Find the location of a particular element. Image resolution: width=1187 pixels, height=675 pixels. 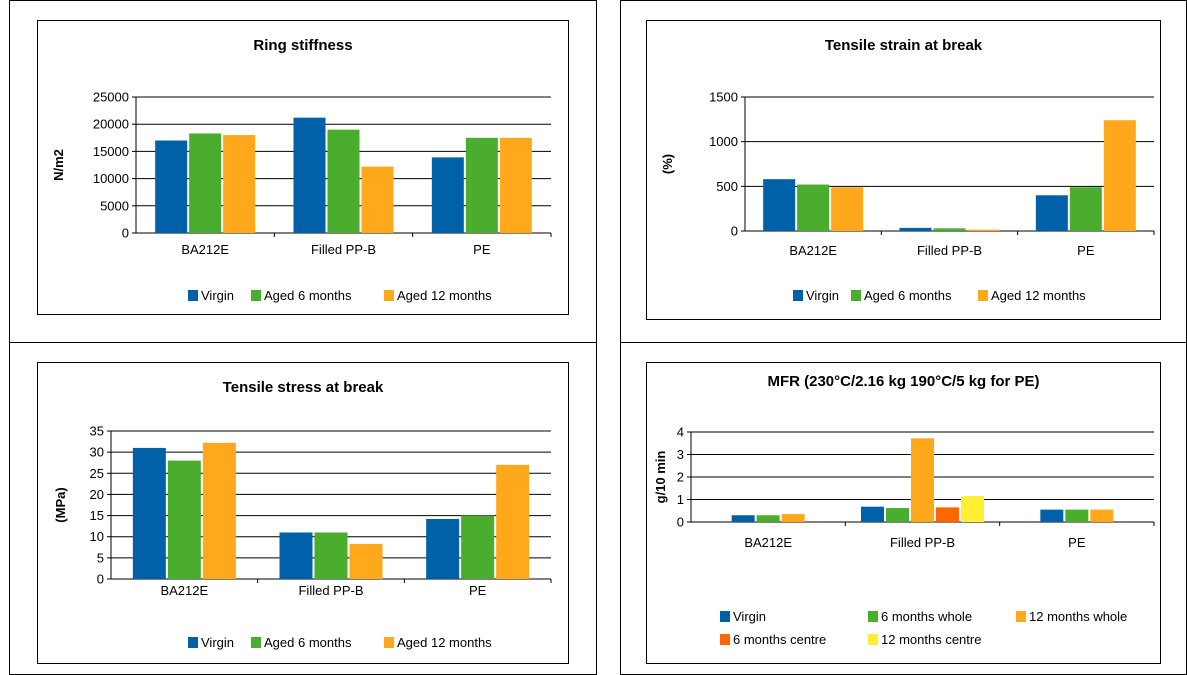

y-tick-label: 4 is located at coordinates (680, 432).